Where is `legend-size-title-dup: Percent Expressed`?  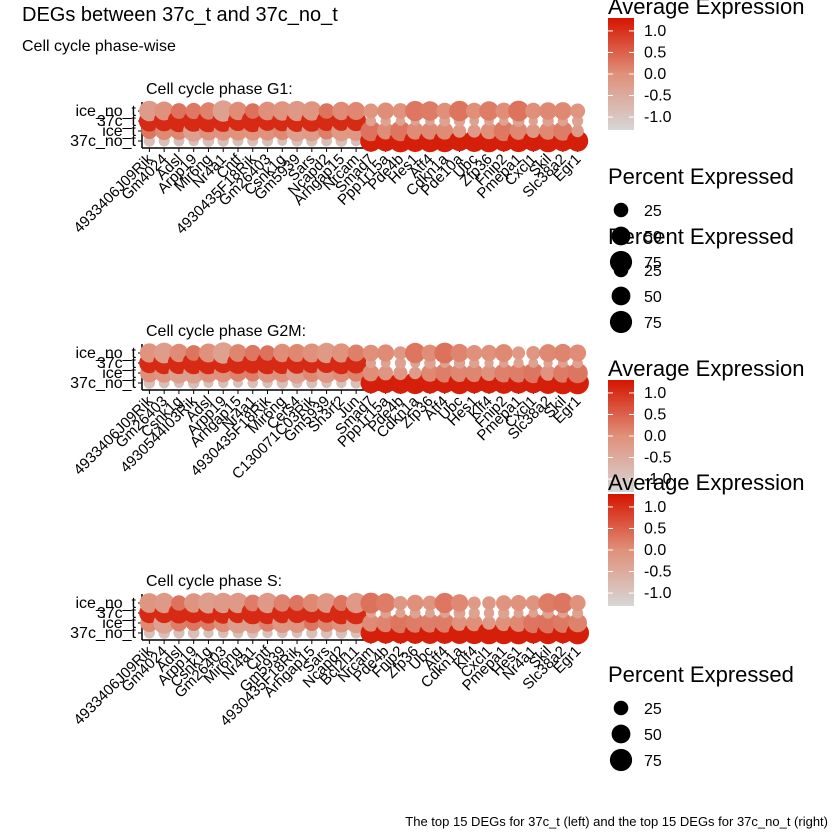
legend-size-title-dup: Percent Expressed is located at coordinates (701, 236).